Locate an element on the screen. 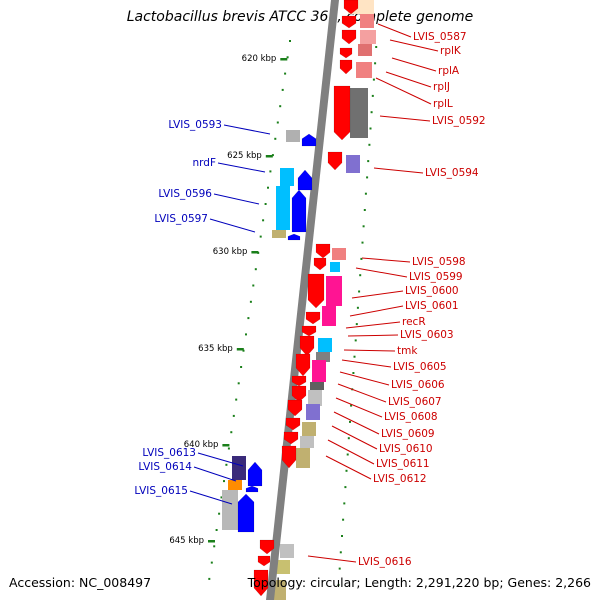  gene-label-reverse: LVIS_0608 is located at coordinates (411, 417).